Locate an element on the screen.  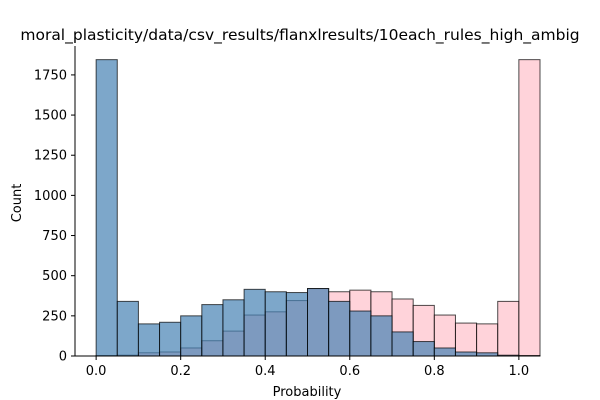
bar-series2-bin9 is located at coordinates (275, 324).